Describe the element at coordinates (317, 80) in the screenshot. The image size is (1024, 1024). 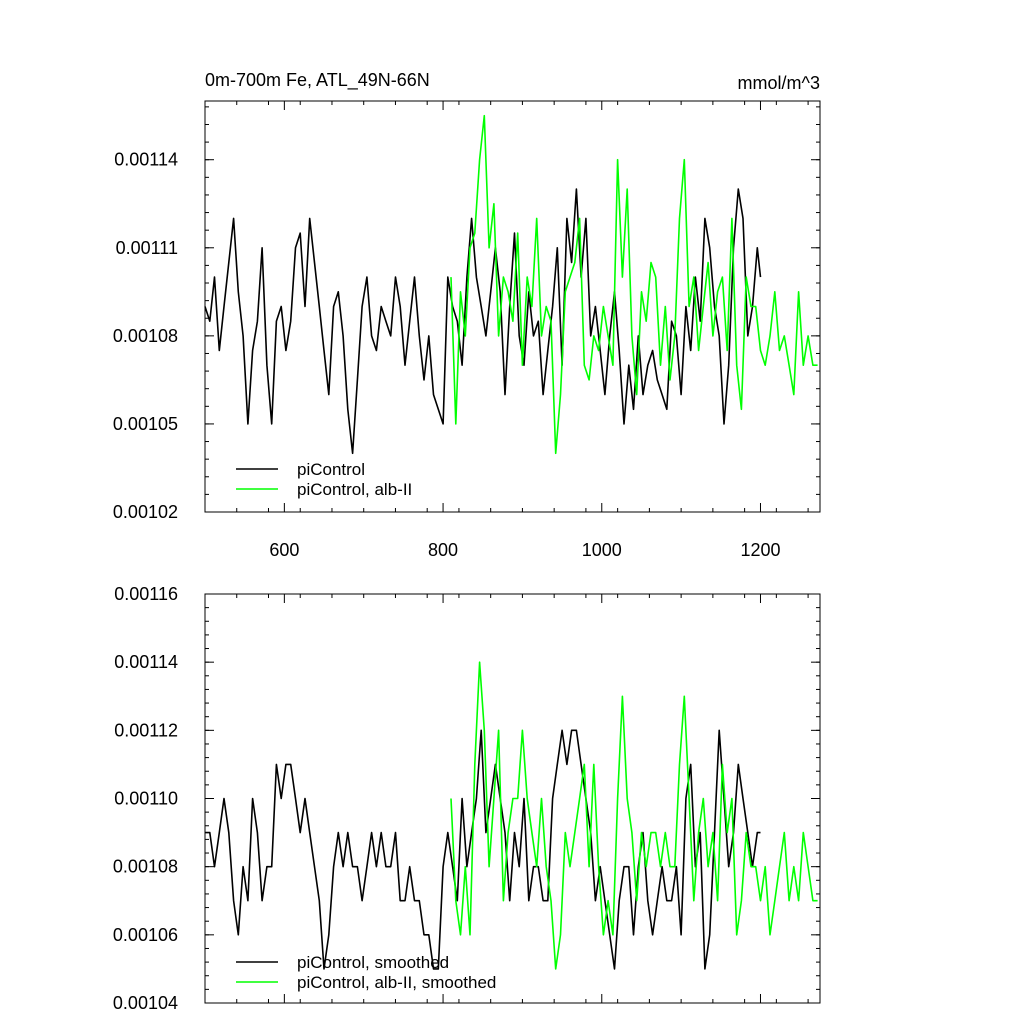
I see `chart-title: 0m-700m Fe, ATL_49N-66N` at that location.